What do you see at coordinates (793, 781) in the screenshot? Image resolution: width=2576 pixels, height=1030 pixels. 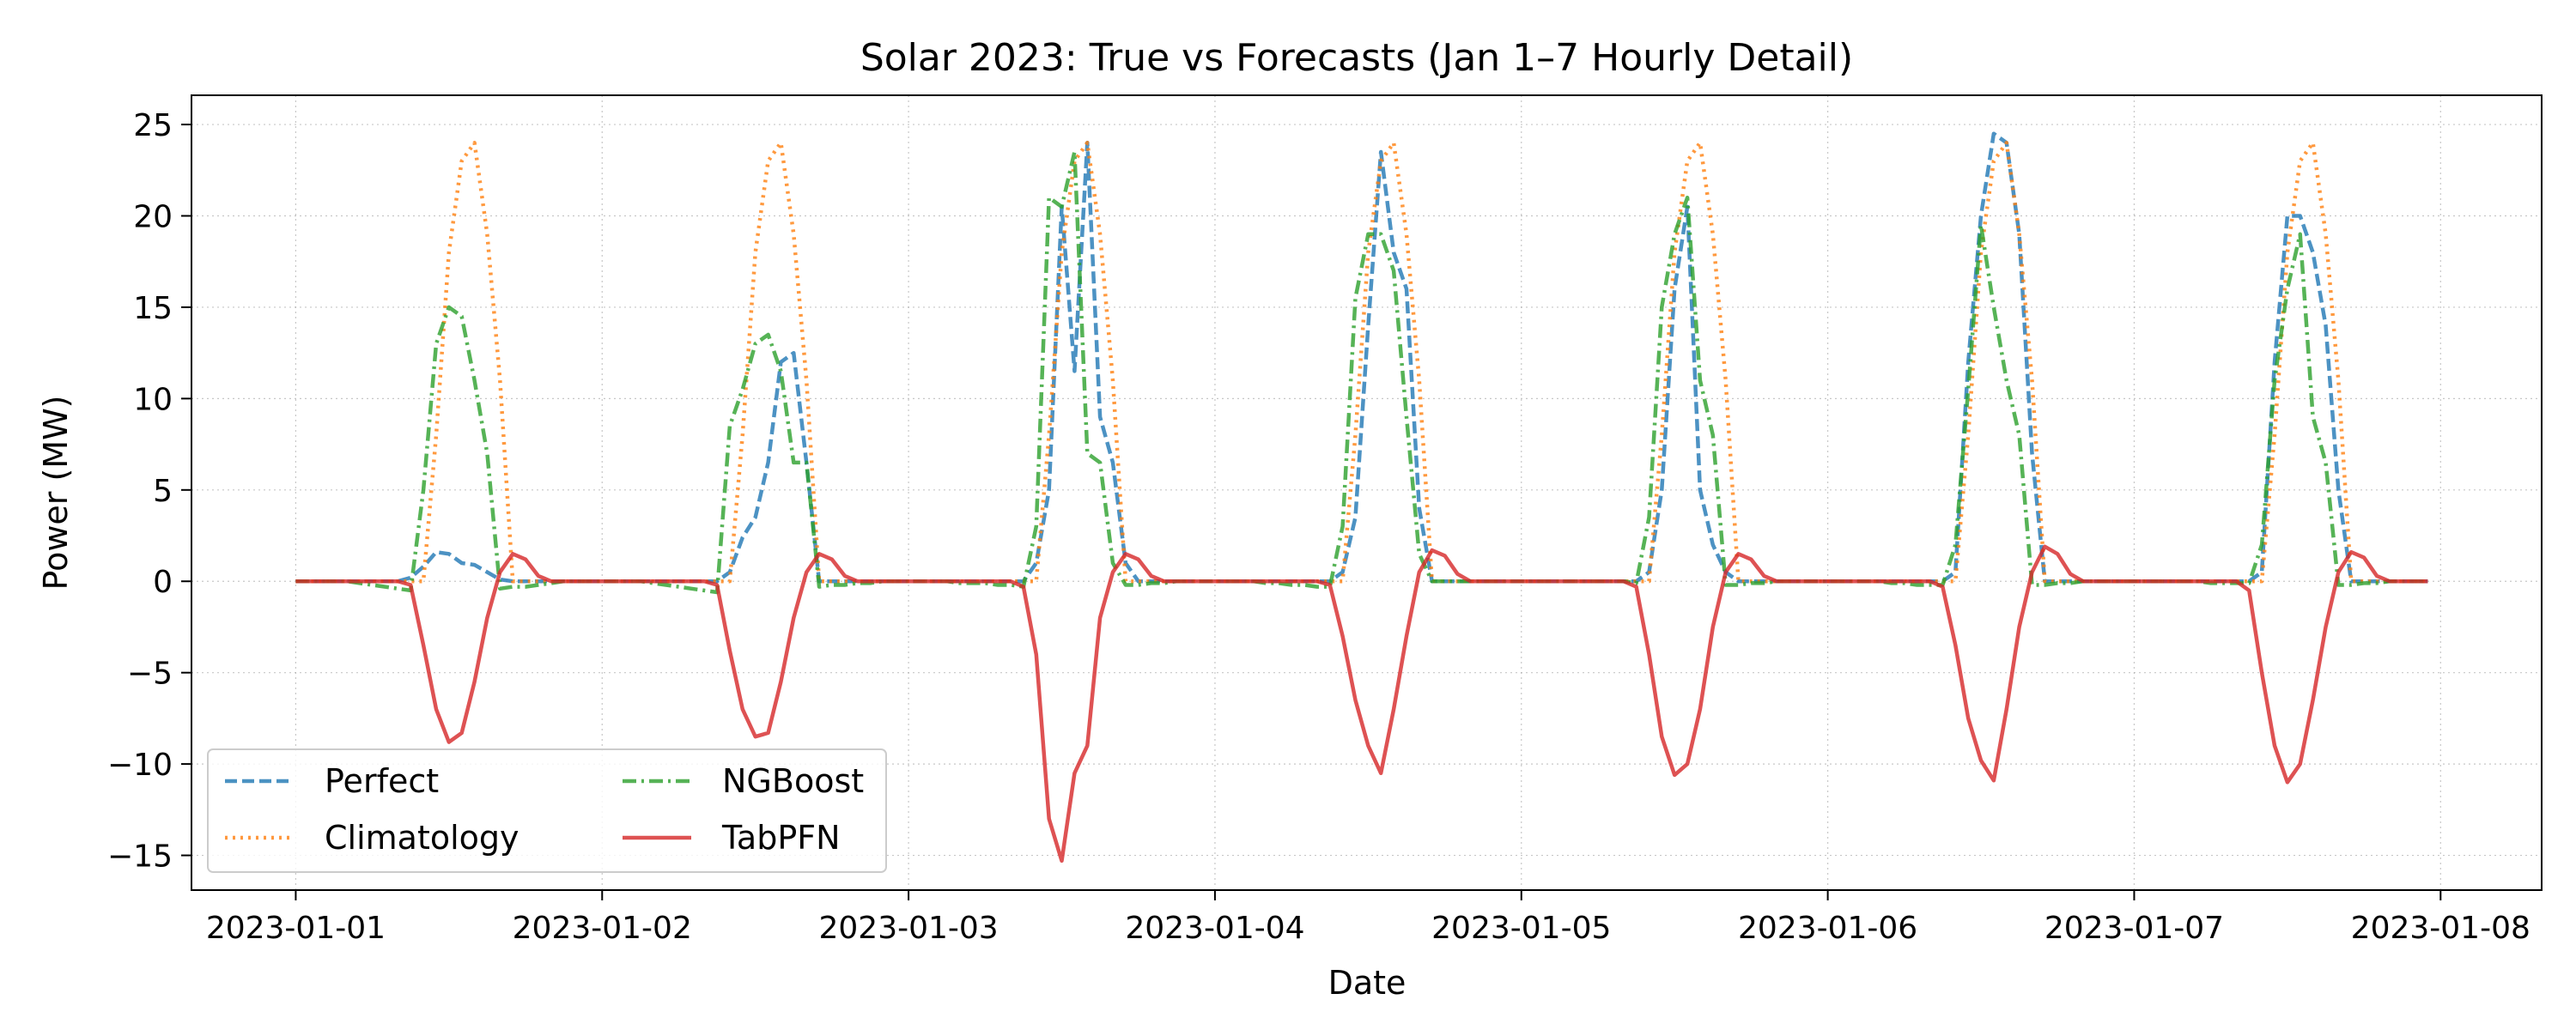 I see `legend-label-ngboost: NGBoost` at bounding box center [793, 781].